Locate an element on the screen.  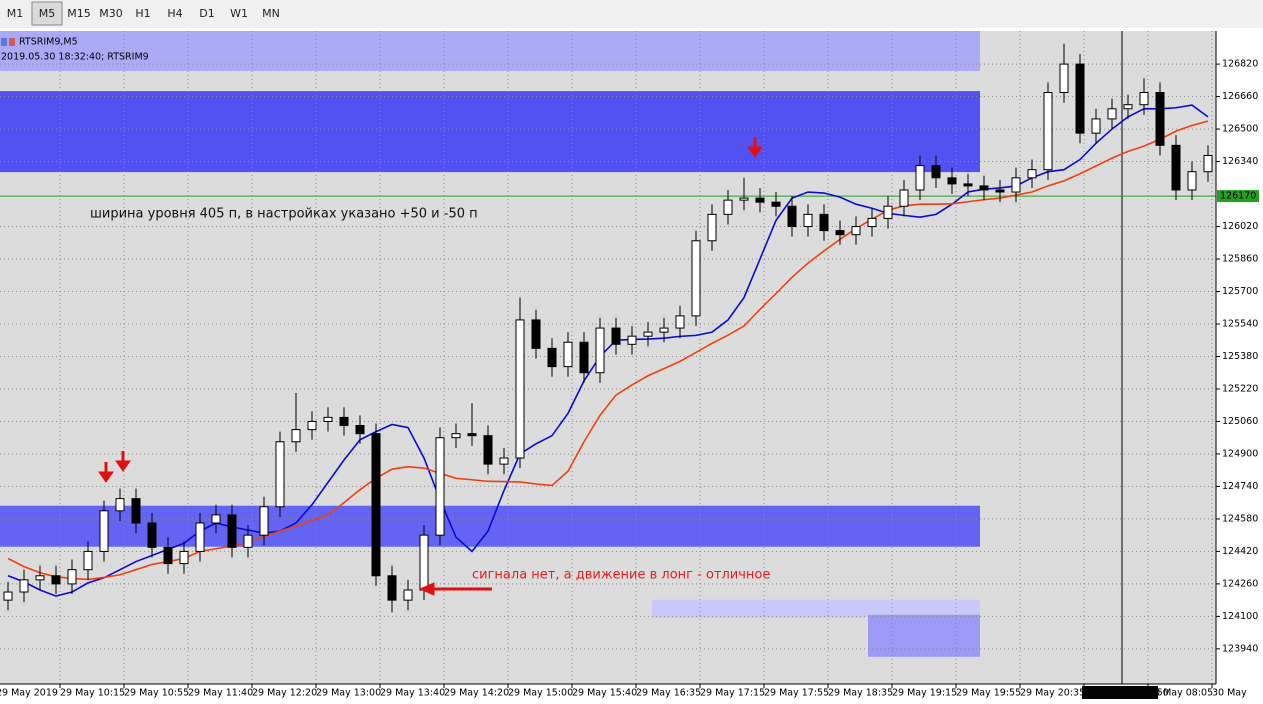
x-tick-label: 29 May 17:15 is located at coordinates (732, 693).